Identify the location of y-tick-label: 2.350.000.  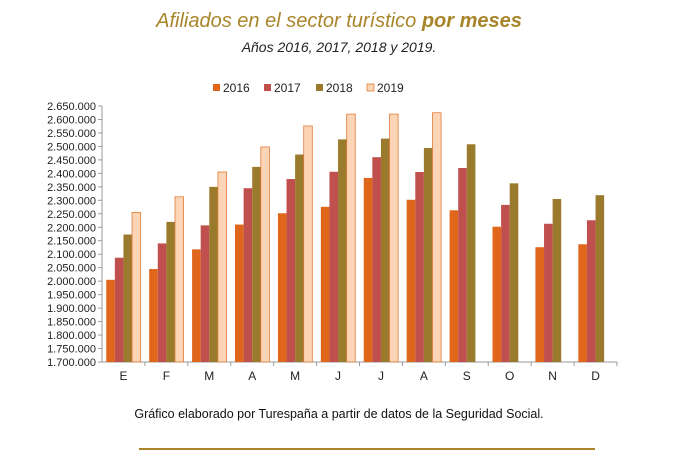
(71, 188).